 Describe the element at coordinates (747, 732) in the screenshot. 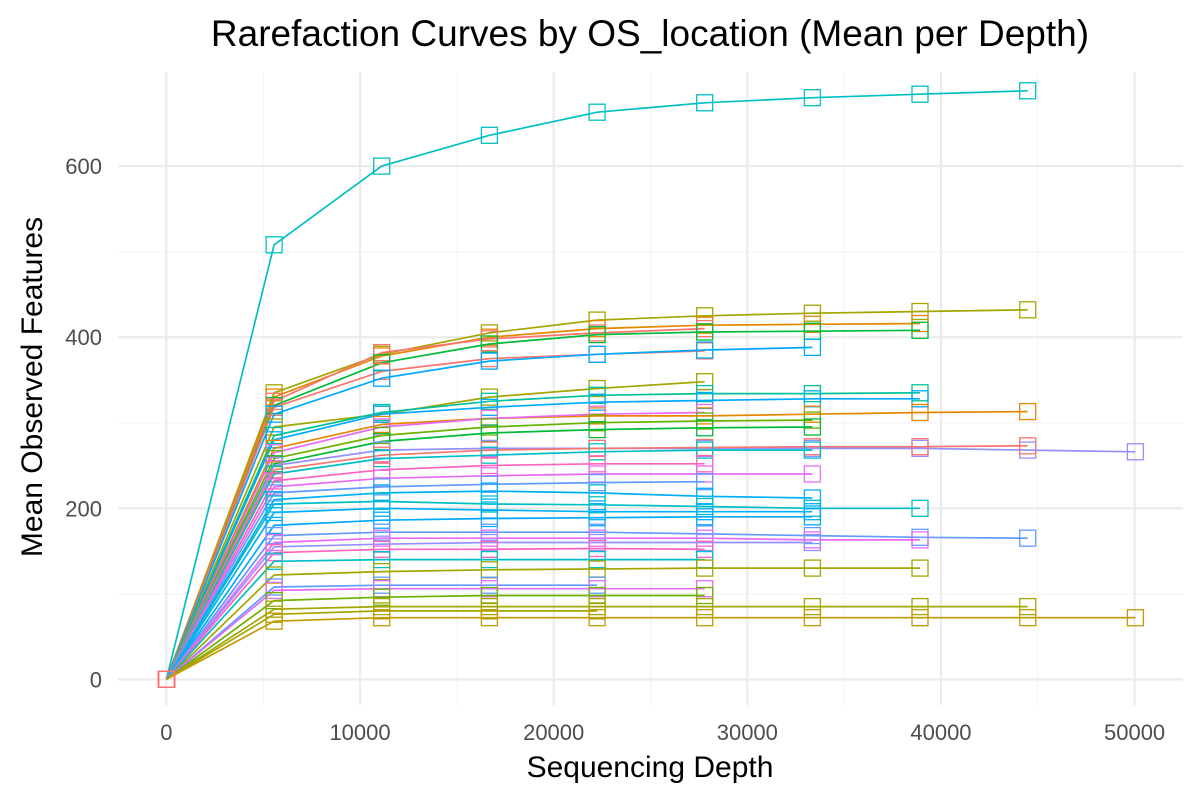

I see `x-tick-label: 30000` at that location.